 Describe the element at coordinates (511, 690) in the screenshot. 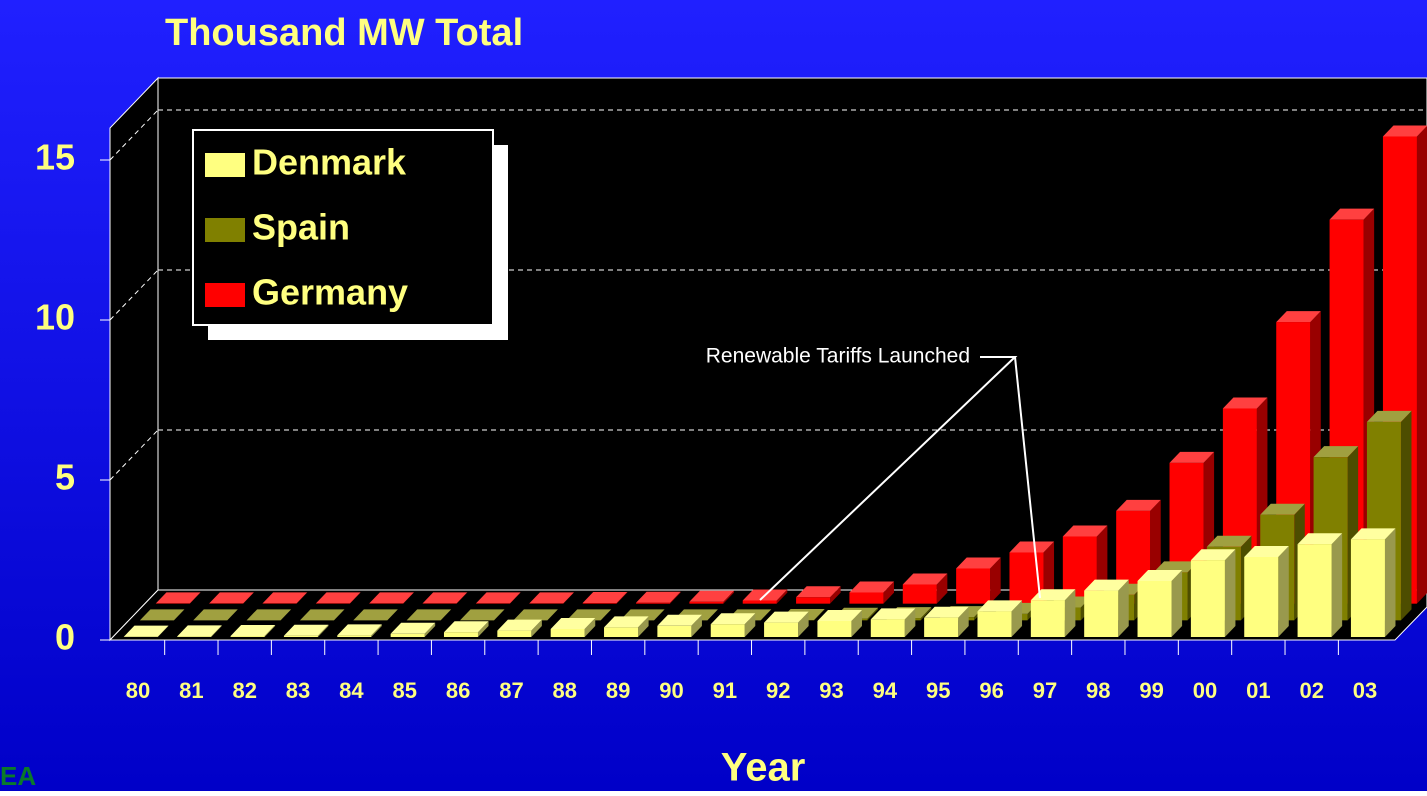

I see `x-tick-label: 87` at that location.